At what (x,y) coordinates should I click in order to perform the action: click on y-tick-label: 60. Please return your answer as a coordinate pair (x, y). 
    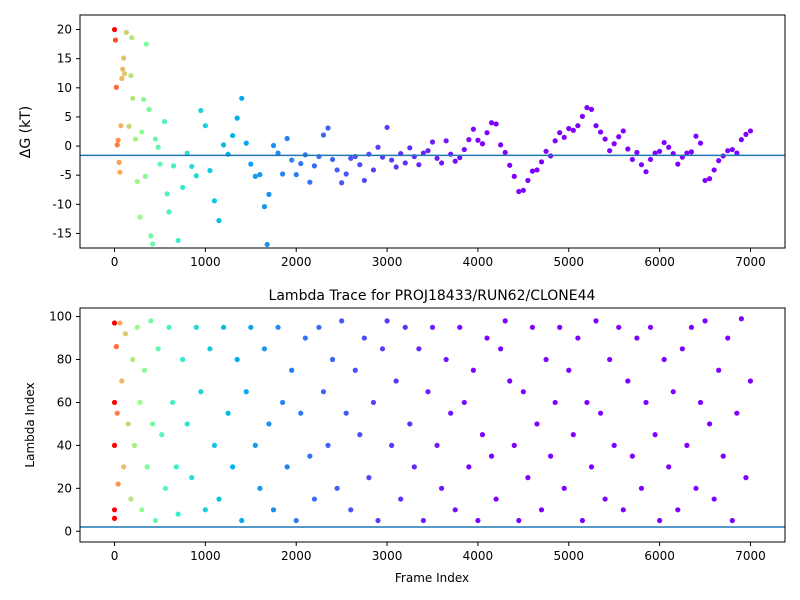
    Looking at the image, I should click on (64, 402).